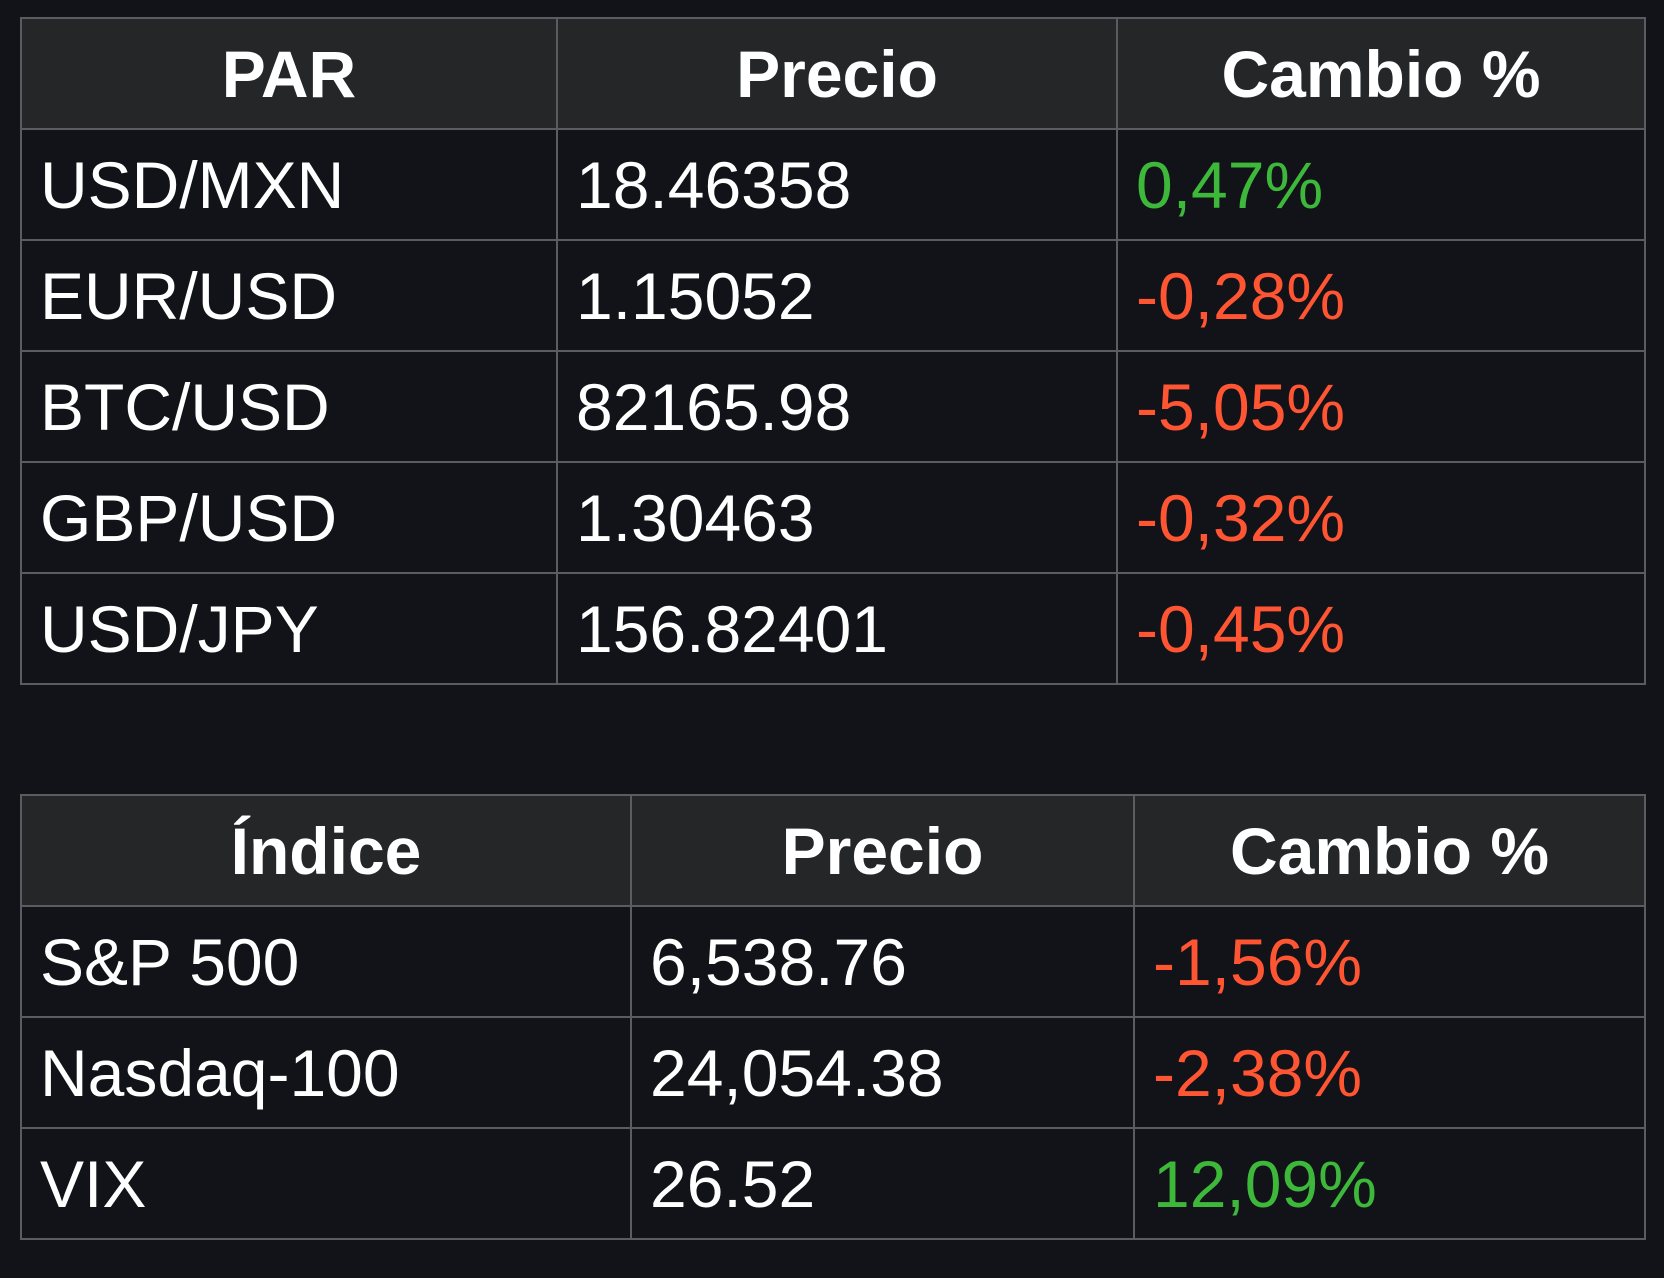 The height and width of the screenshot is (1278, 1664). I want to click on pair-cell: EUR/USD, so click(289, 295).